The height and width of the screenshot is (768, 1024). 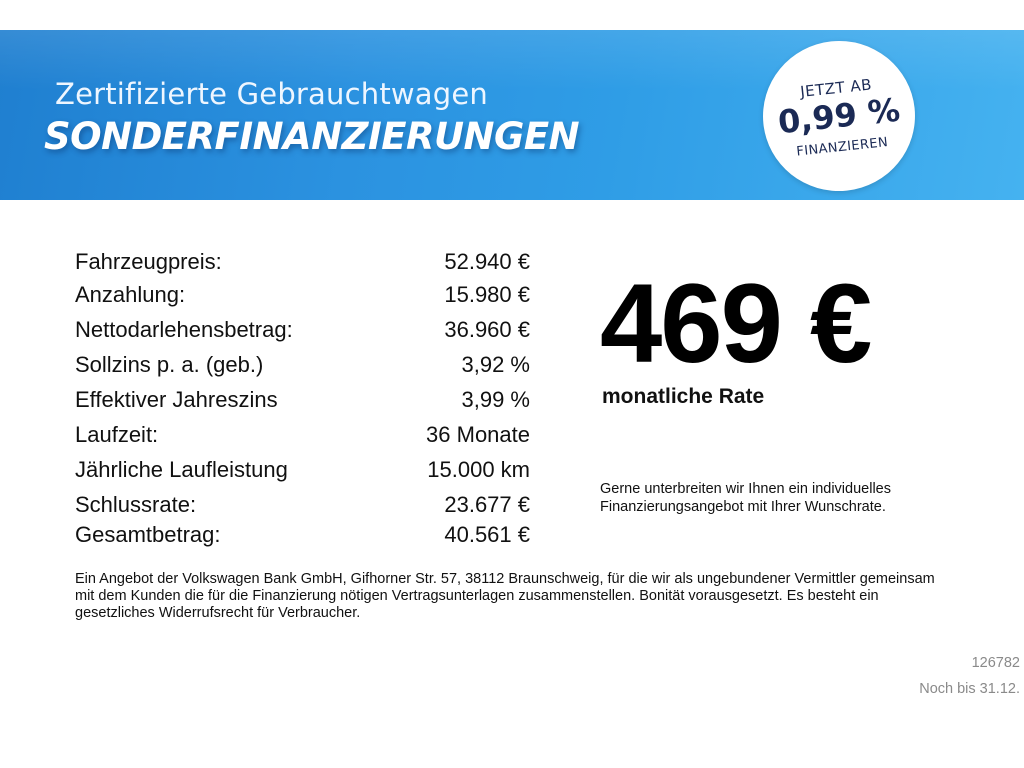 What do you see at coordinates (839, 116) in the screenshot?
I see `rate-badge: JETZT AB 0,99 % FINANZIEREN` at bounding box center [839, 116].